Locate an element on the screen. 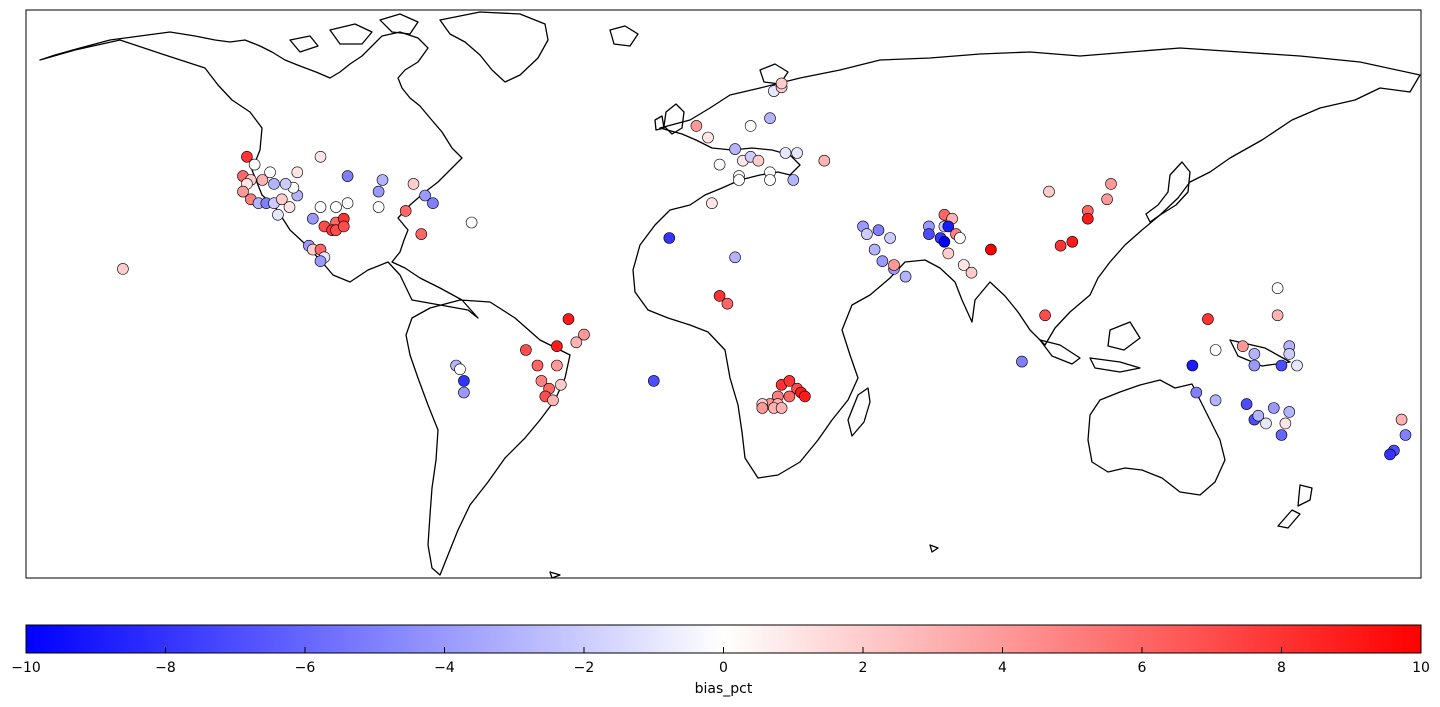 Image resolution: width=1440 pixels, height=707 pixels. colorbar-ticks: −10 −8 −6 −4 −2 0 2 4 6 8 10 is located at coordinates (720, 661).